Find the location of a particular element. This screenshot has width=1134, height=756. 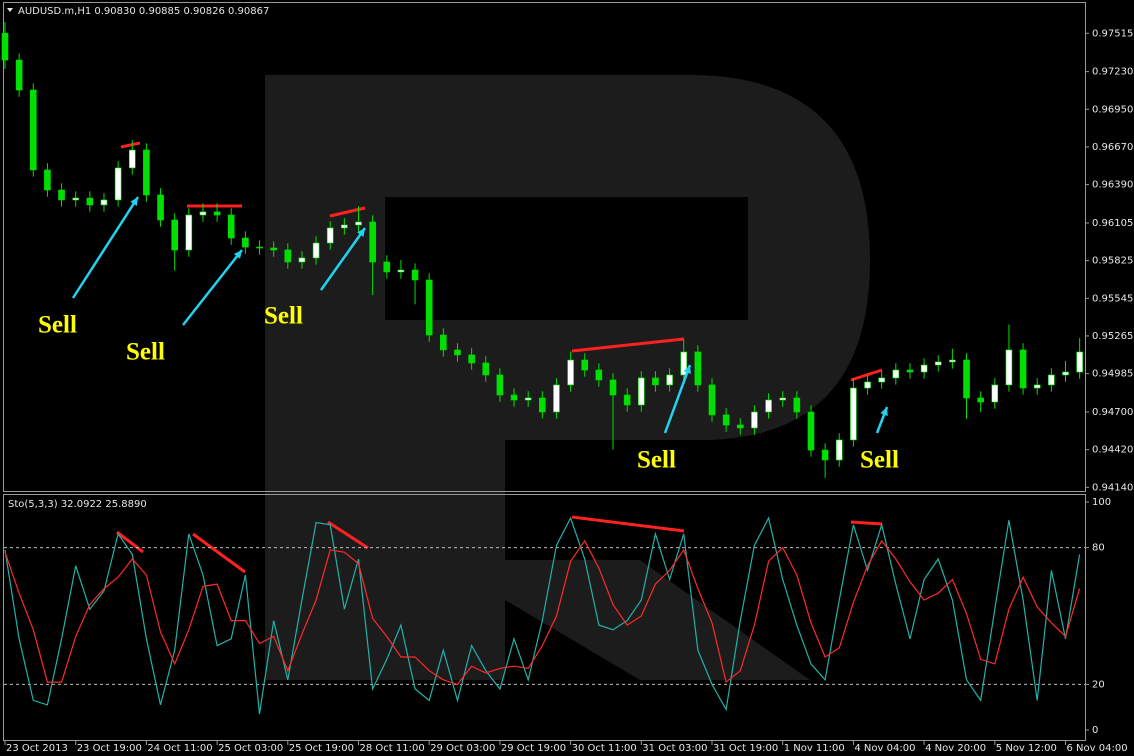

y-tick-label: 0.95265 is located at coordinates (1112, 336).